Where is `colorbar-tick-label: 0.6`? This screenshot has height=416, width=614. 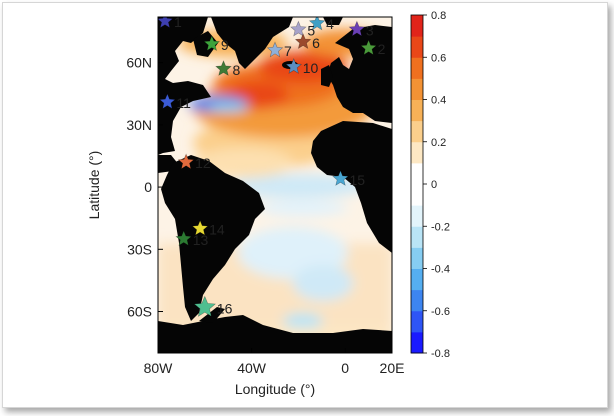 colorbar-tick-label: 0.6 is located at coordinates (438, 58).